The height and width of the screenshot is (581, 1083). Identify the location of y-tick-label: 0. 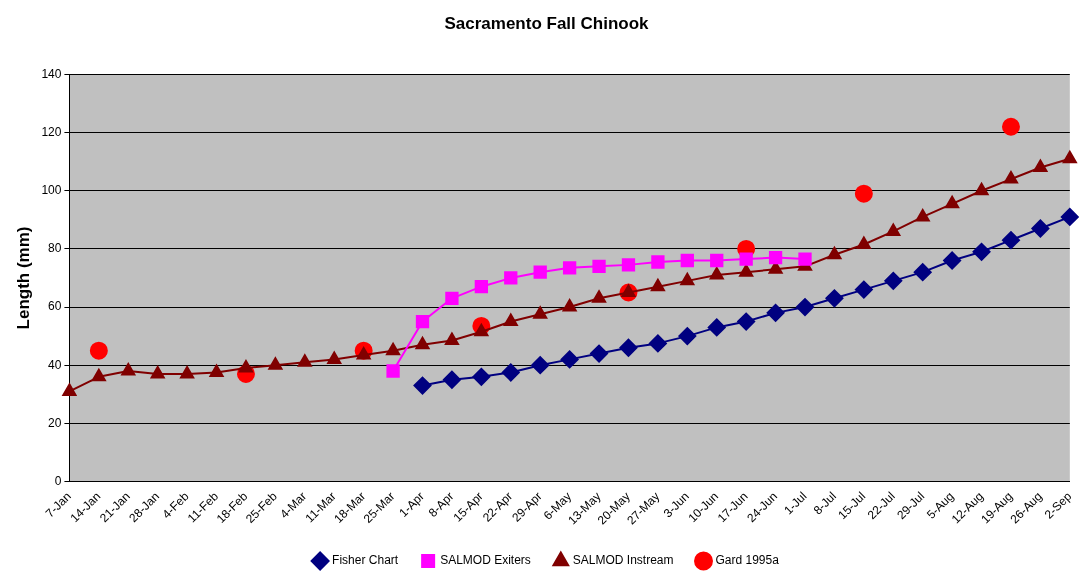
(58, 480).